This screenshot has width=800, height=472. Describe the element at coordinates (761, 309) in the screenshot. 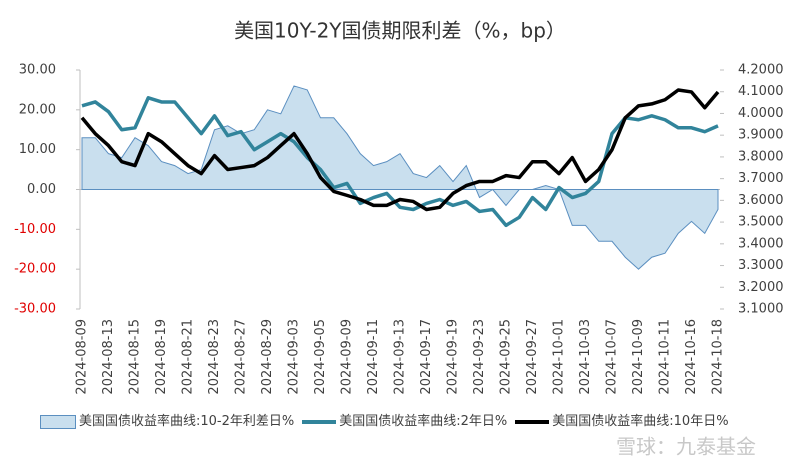

I see `y2-tick-label: 3.1000` at that location.